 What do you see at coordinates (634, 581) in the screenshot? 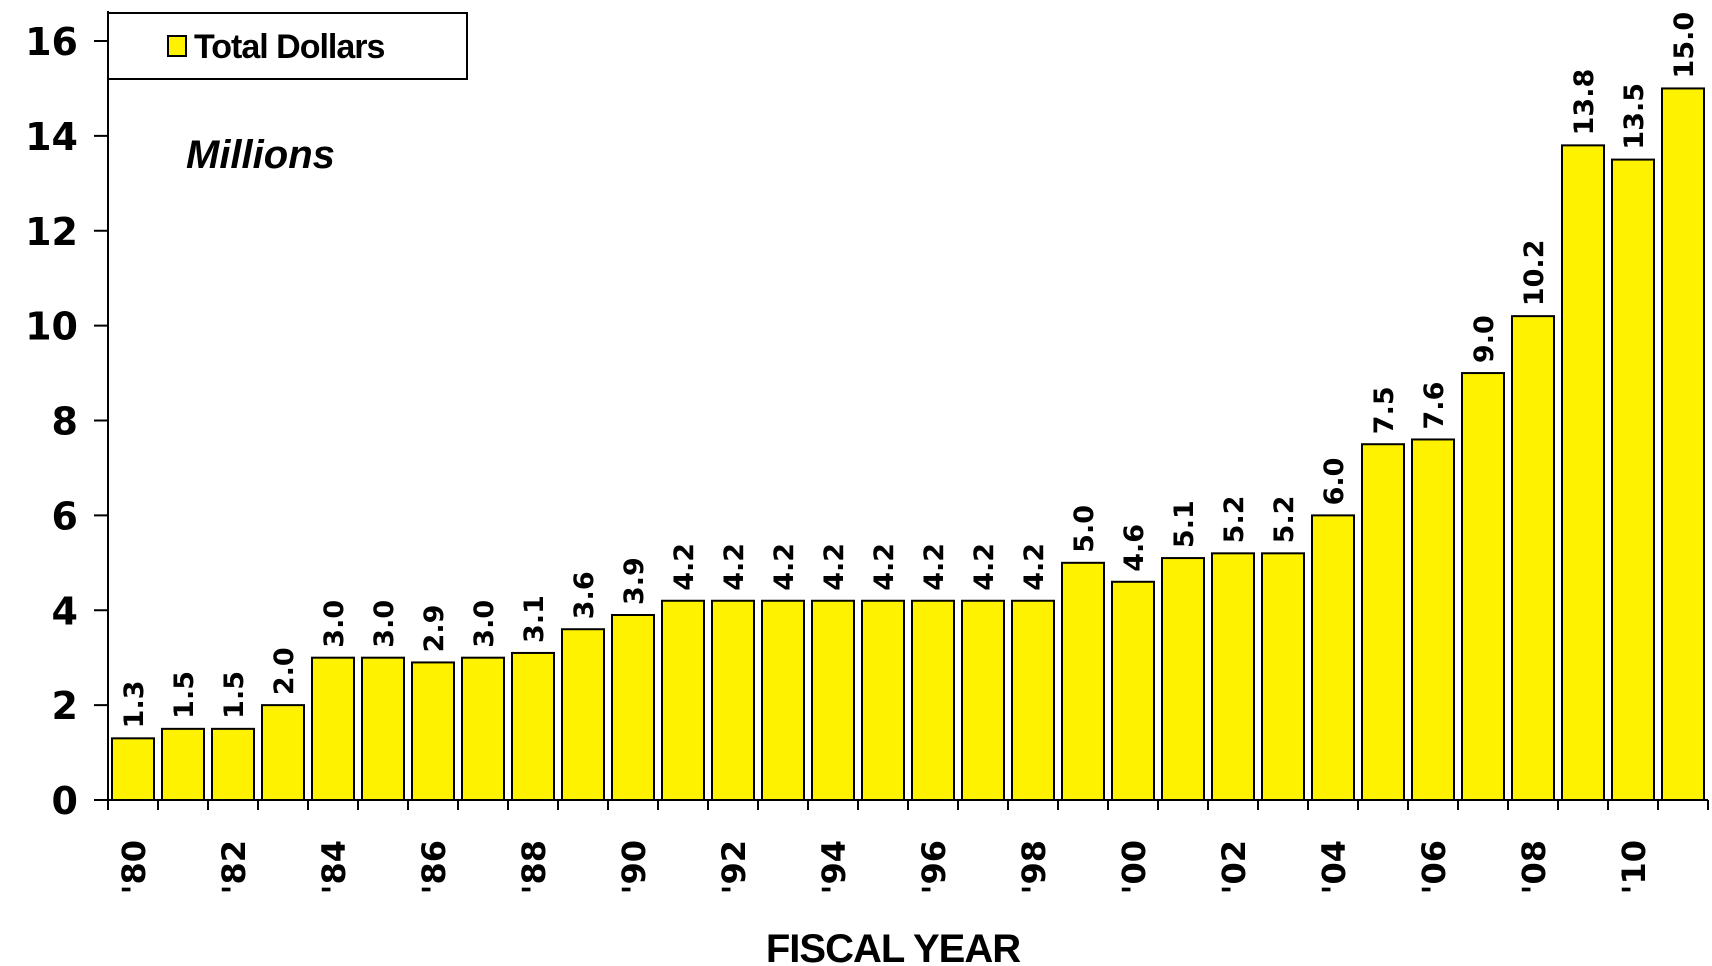
I see `value-label: 3.9` at bounding box center [634, 581].